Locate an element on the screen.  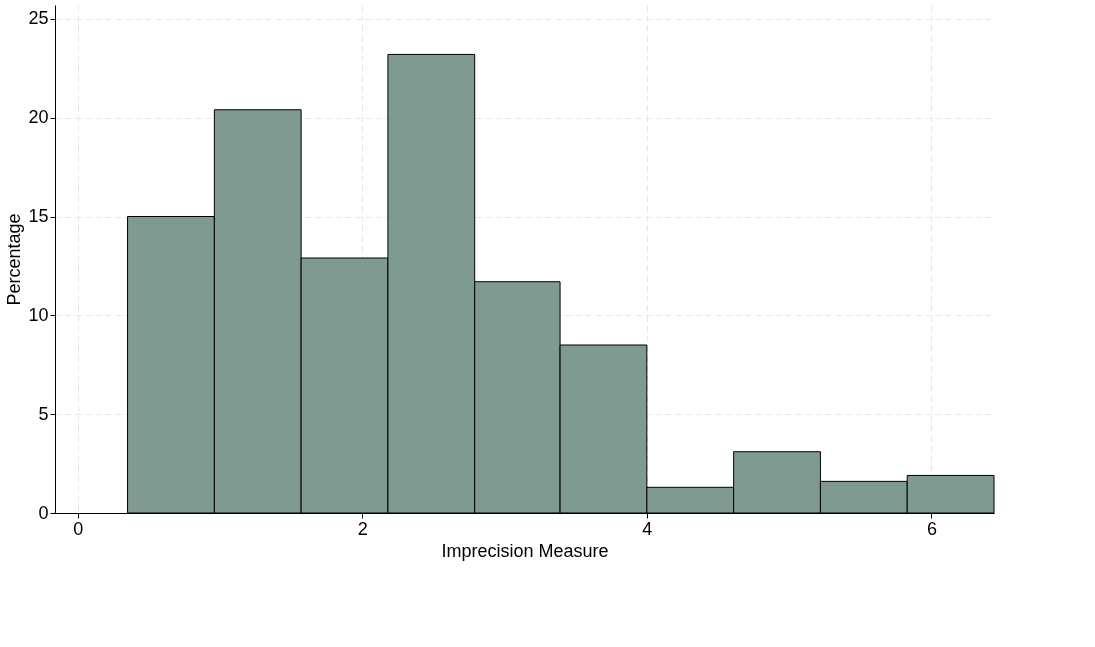
y-tick-label: 0 is located at coordinates (43, 512).